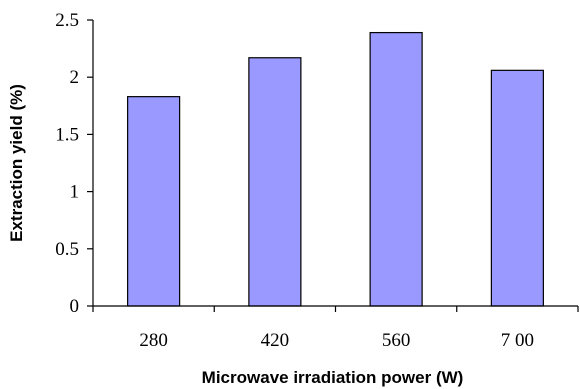 This screenshot has width=580, height=389. What do you see at coordinates (75, 306) in the screenshot?
I see `y-tick-label: 0` at bounding box center [75, 306].